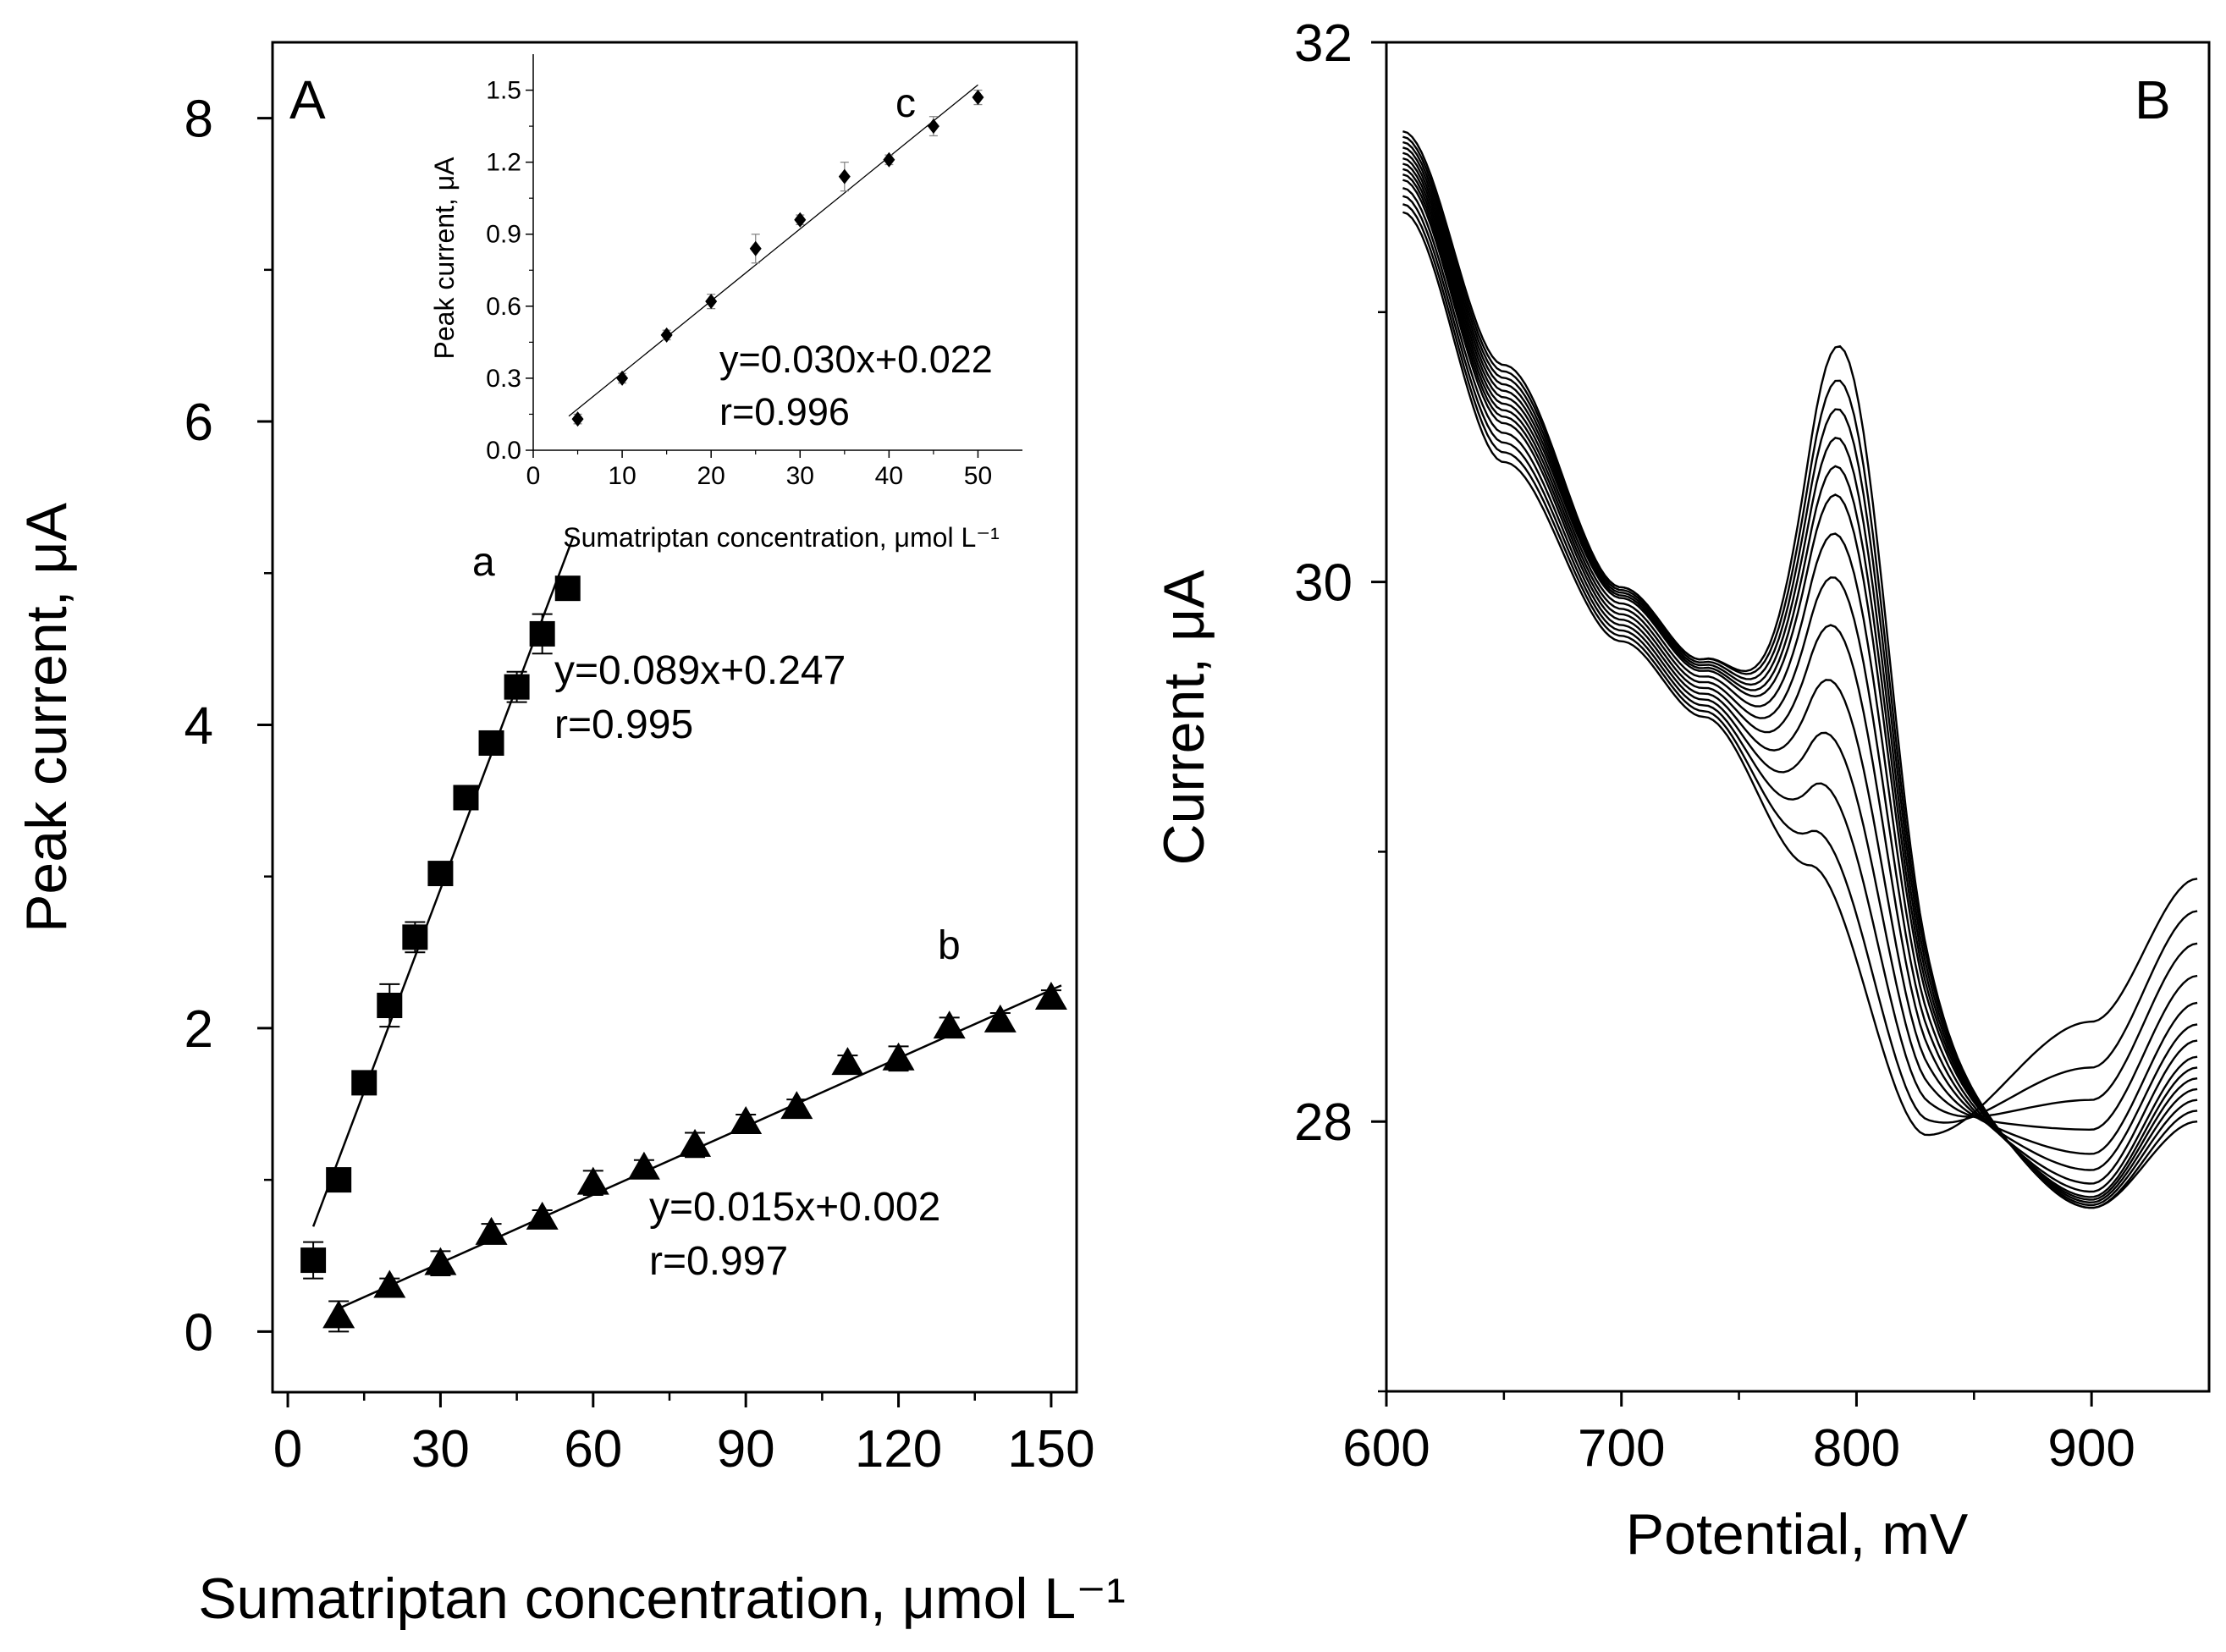  What do you see at coordinates (785, 411) in the screenshot?
I see `series-c-r: r=0.996` at bounding box center [785, 411].